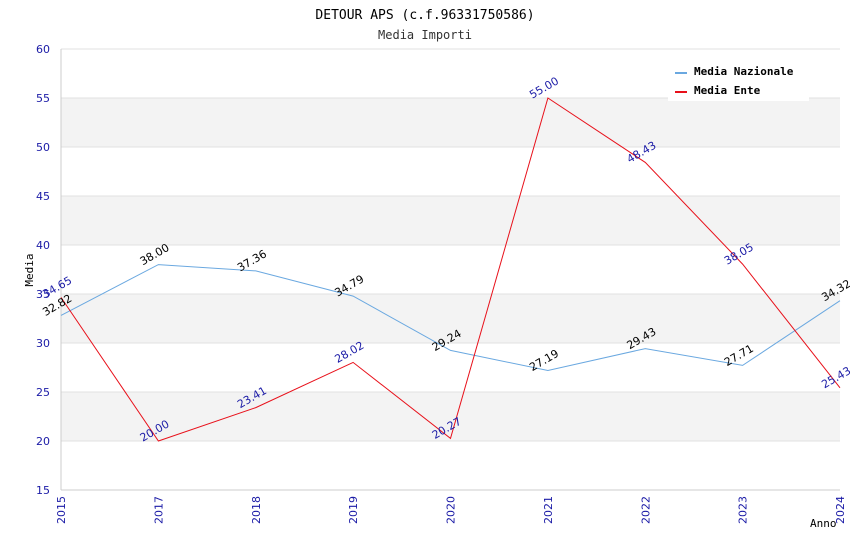 This screenshot has width=850, height=550. Describe the element at coordinates (353, 510) in the screenshot. I see `x-tick-label: 2019` at that location.